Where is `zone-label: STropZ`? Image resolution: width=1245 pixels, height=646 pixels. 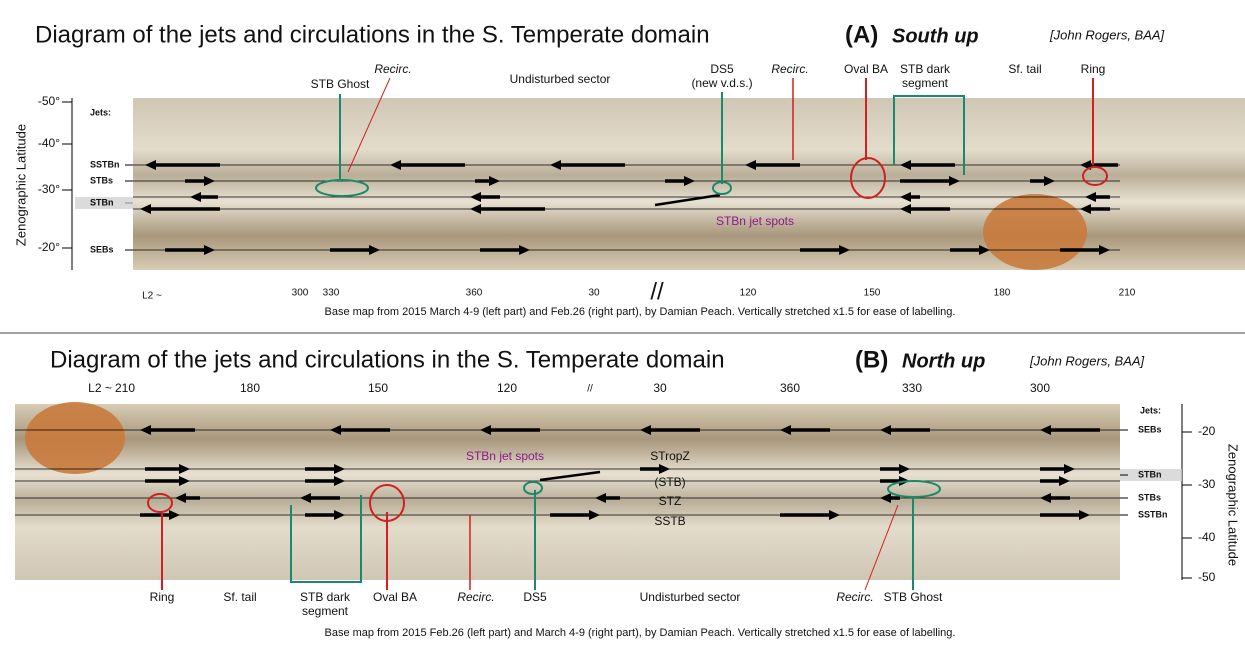
zone-label: STropZ is located at coordinates (670, 456).